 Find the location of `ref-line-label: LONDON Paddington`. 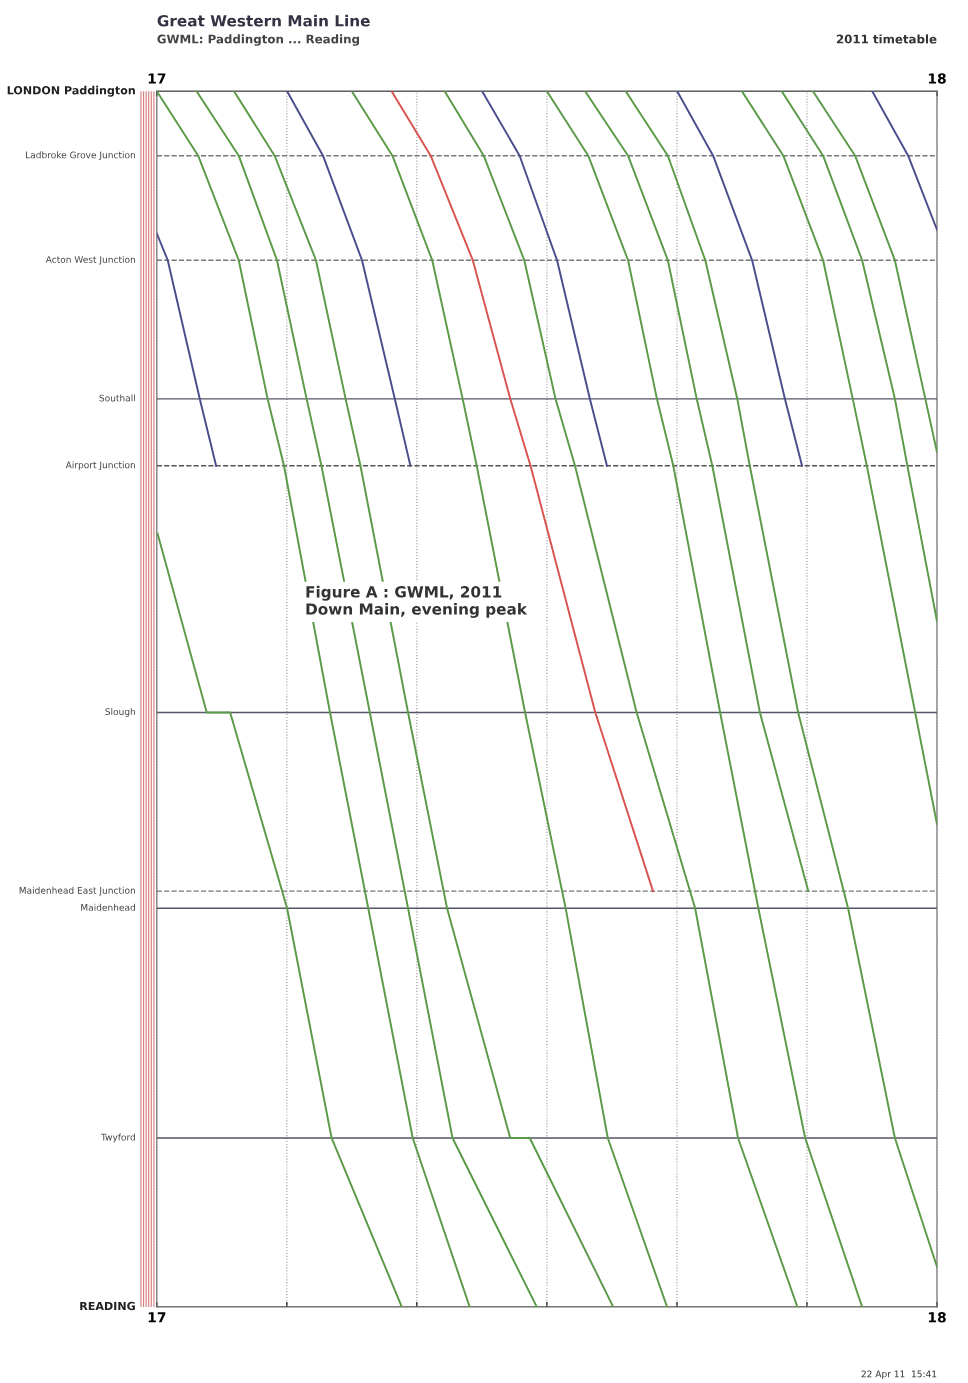

ref-line-label: LONDON Paddington is located at coordinates (71, 91).